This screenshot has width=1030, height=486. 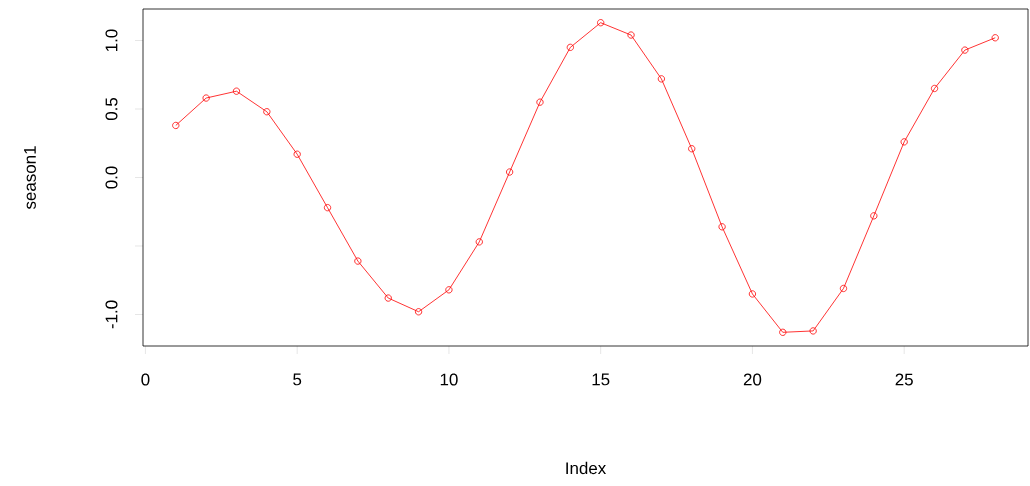 What do you see at coordinates (904, 379) in the screenshot?
I see `x-tick-label: 25` at bounding box center [904, 379].